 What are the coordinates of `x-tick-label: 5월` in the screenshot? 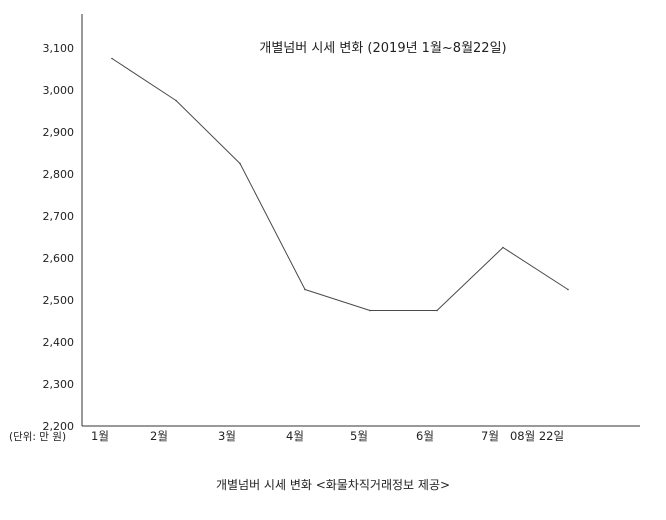 It's located at (359, 436).